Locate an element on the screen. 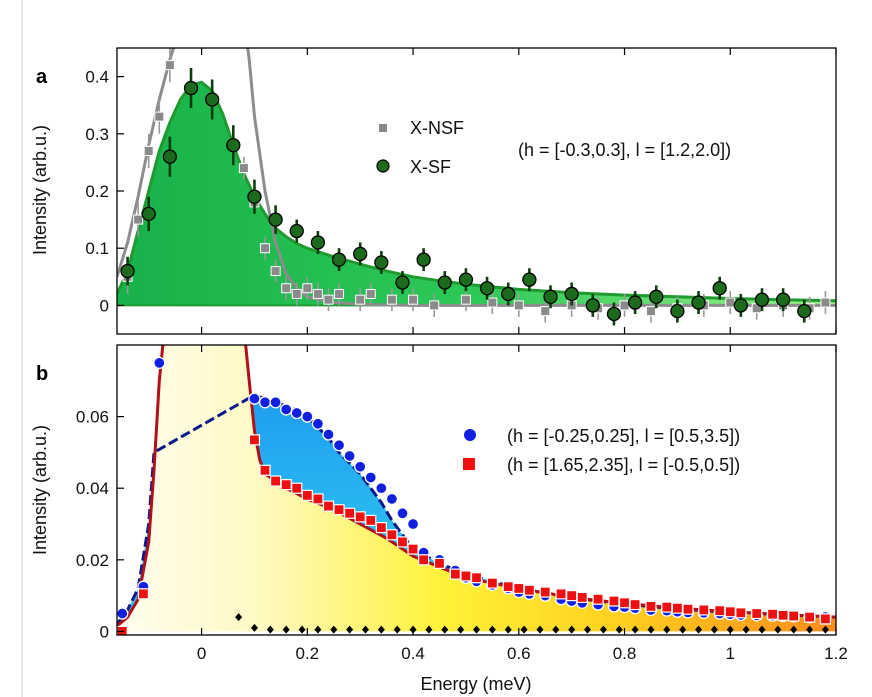  panel-b-xtick-label: 0.6 is located at coordinates (519, 653).